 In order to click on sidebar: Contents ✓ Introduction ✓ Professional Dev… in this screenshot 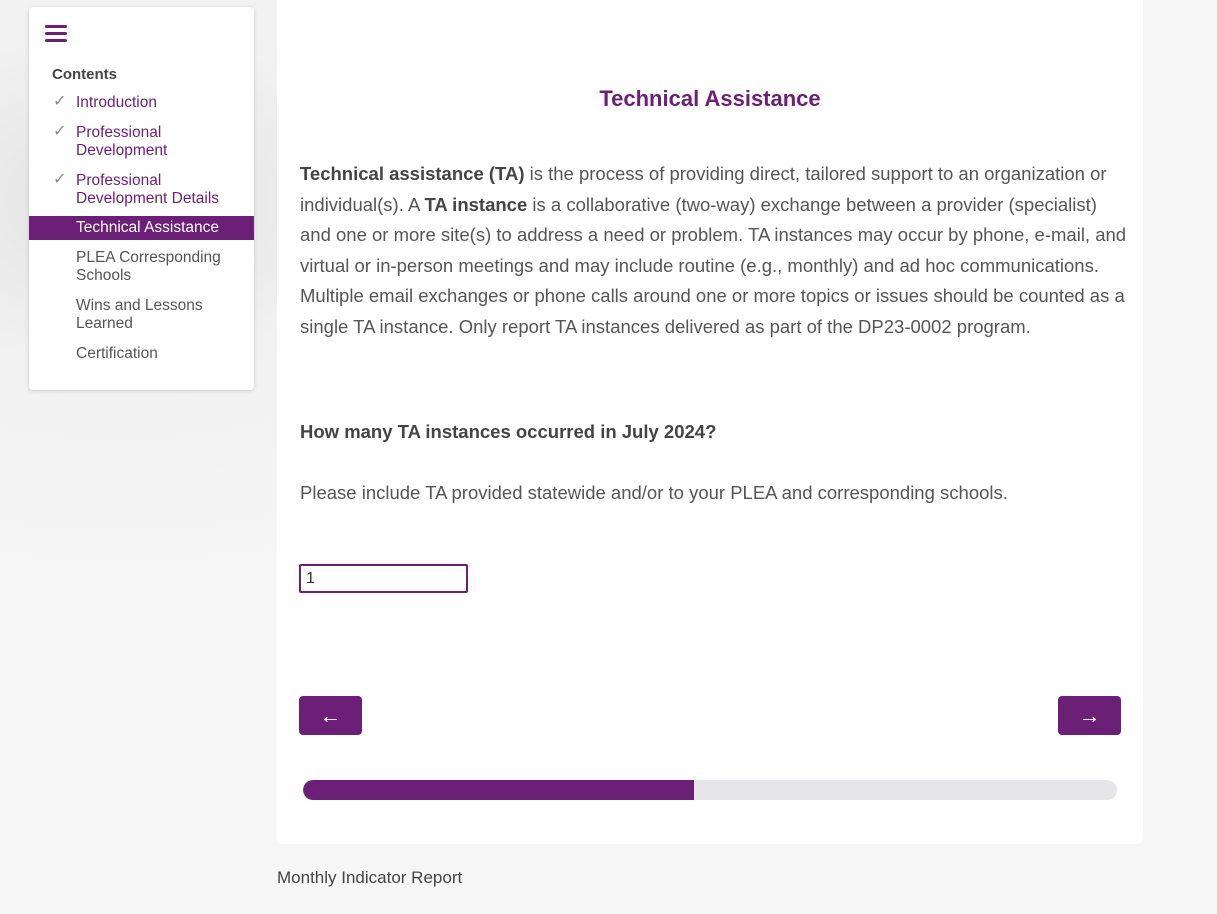, I will do `click(141, 198)`.